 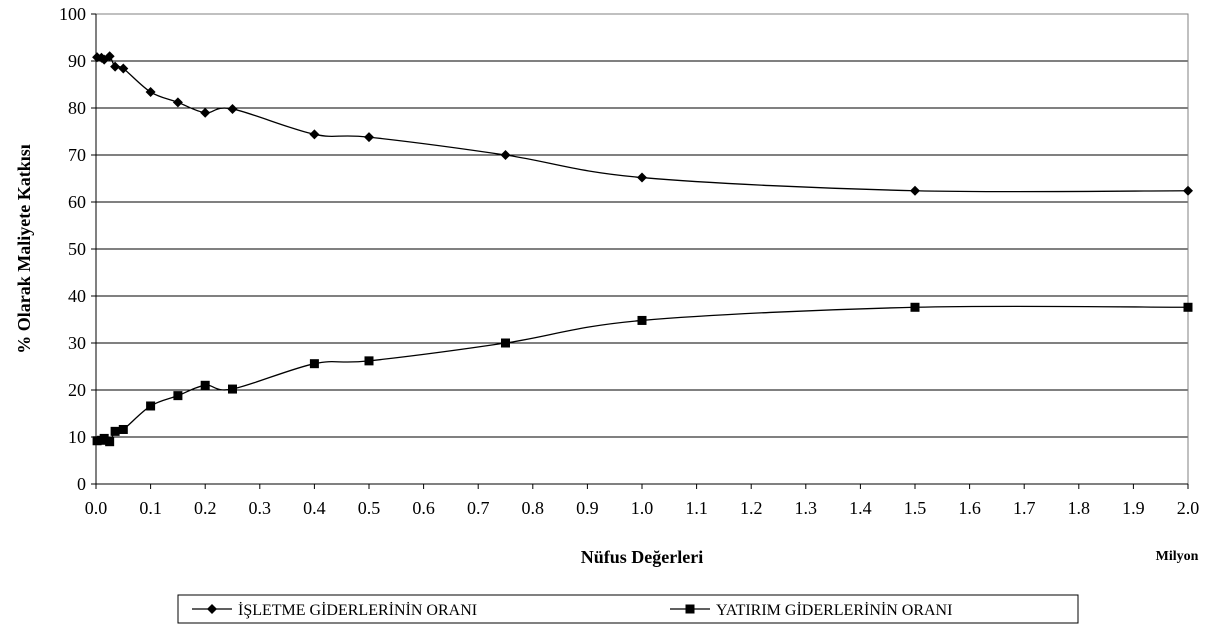 What do you see at coordinates (690, 609) in the screenshot?
I see `legend-marker-square` at bounding box center [690, 609].